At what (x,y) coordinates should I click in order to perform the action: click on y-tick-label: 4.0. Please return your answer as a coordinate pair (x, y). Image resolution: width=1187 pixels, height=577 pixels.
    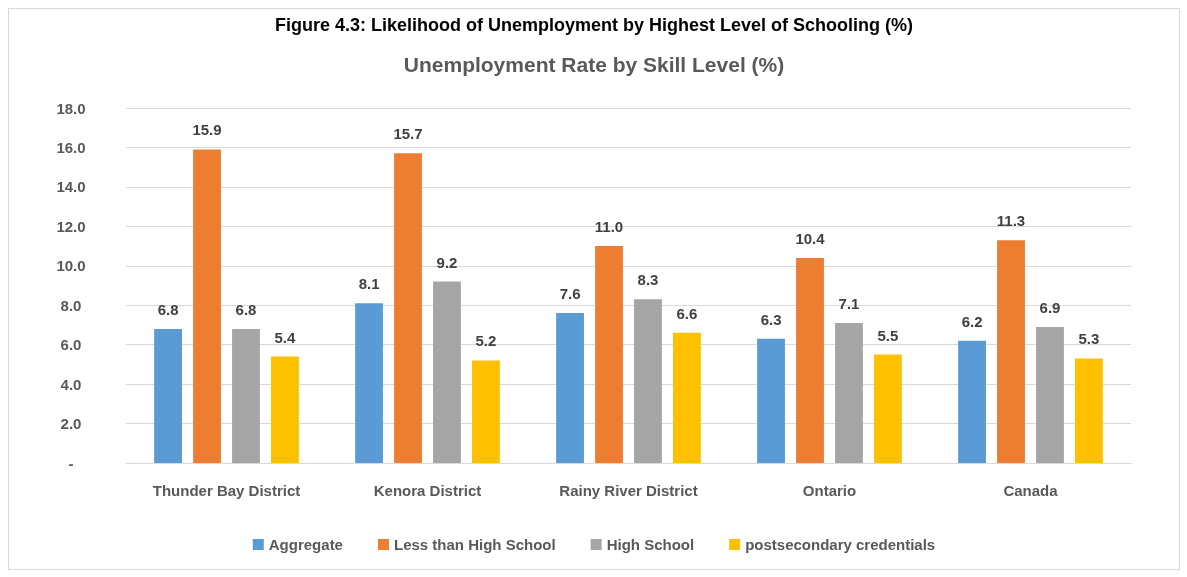
    Looking at the image, I should click on (71, 384).